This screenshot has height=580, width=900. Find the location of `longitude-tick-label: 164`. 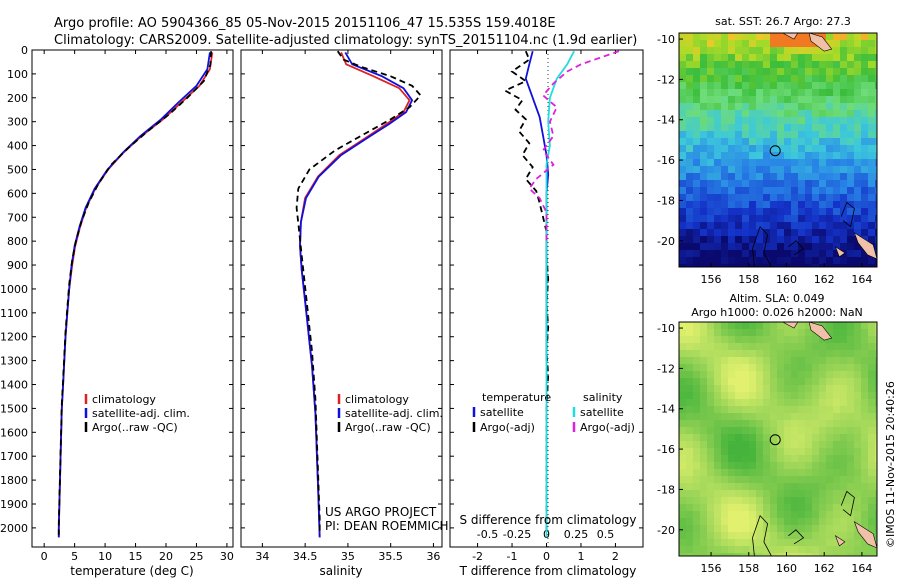

longitude-tick-label: 164 is located at coordinates (861, 279).